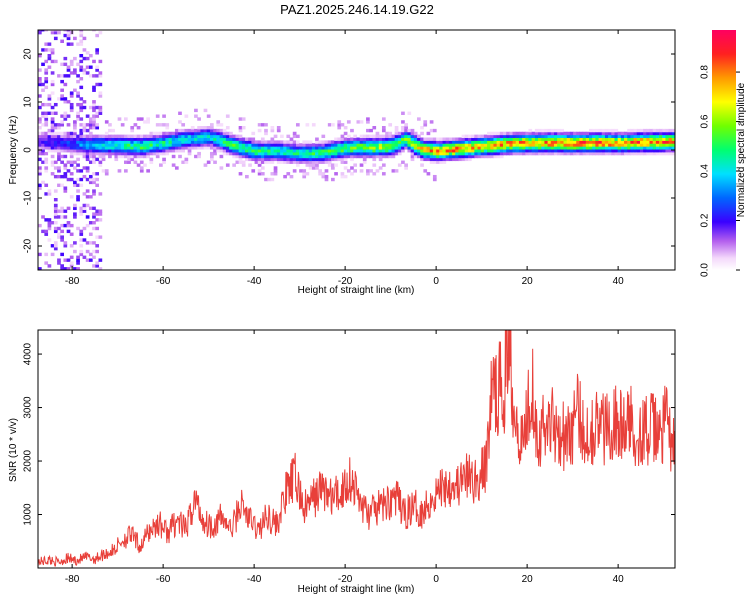 The height and width of the screenshot is (600, 750). What do you see at coordinates (72, 281) in the screenshot?
I see `spectrogram-x-tick-label--80: -80` at bounding box center [72, 281].